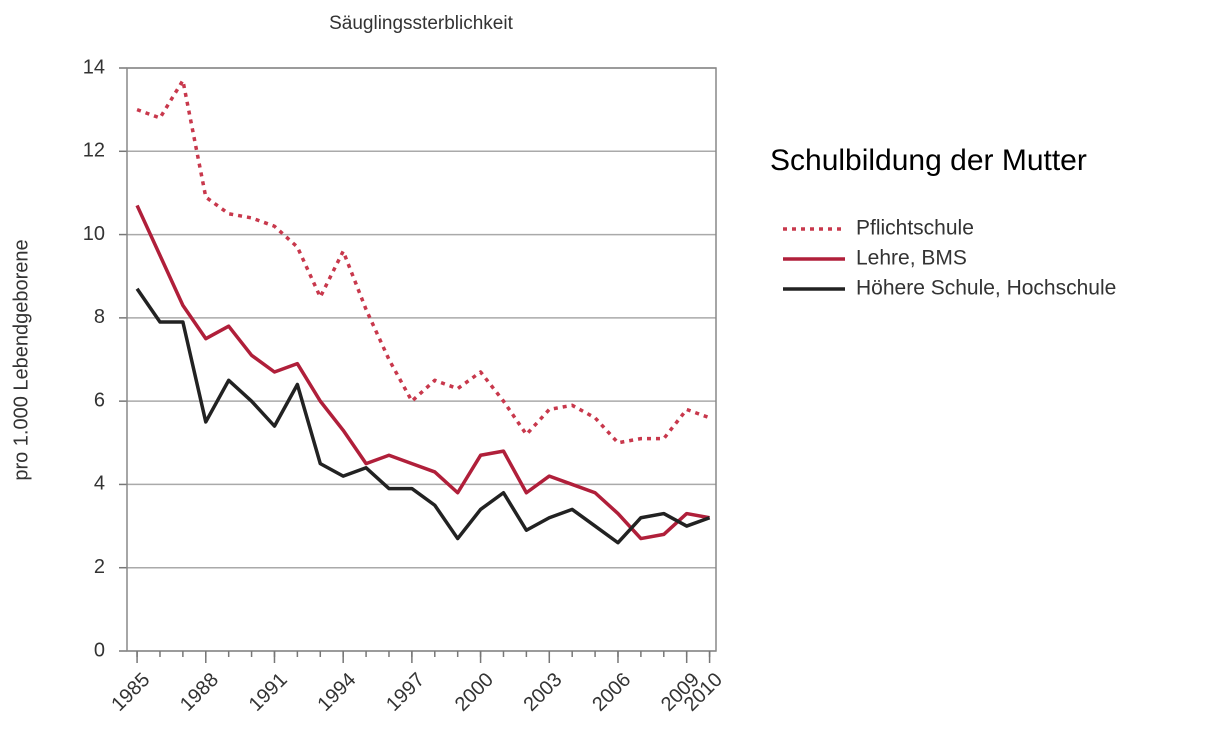 This screenshot has height=736, width=1219. Describe the element at coordinates (99, 650) in the screenshot. I see `y-tick-label: 0` at that location.